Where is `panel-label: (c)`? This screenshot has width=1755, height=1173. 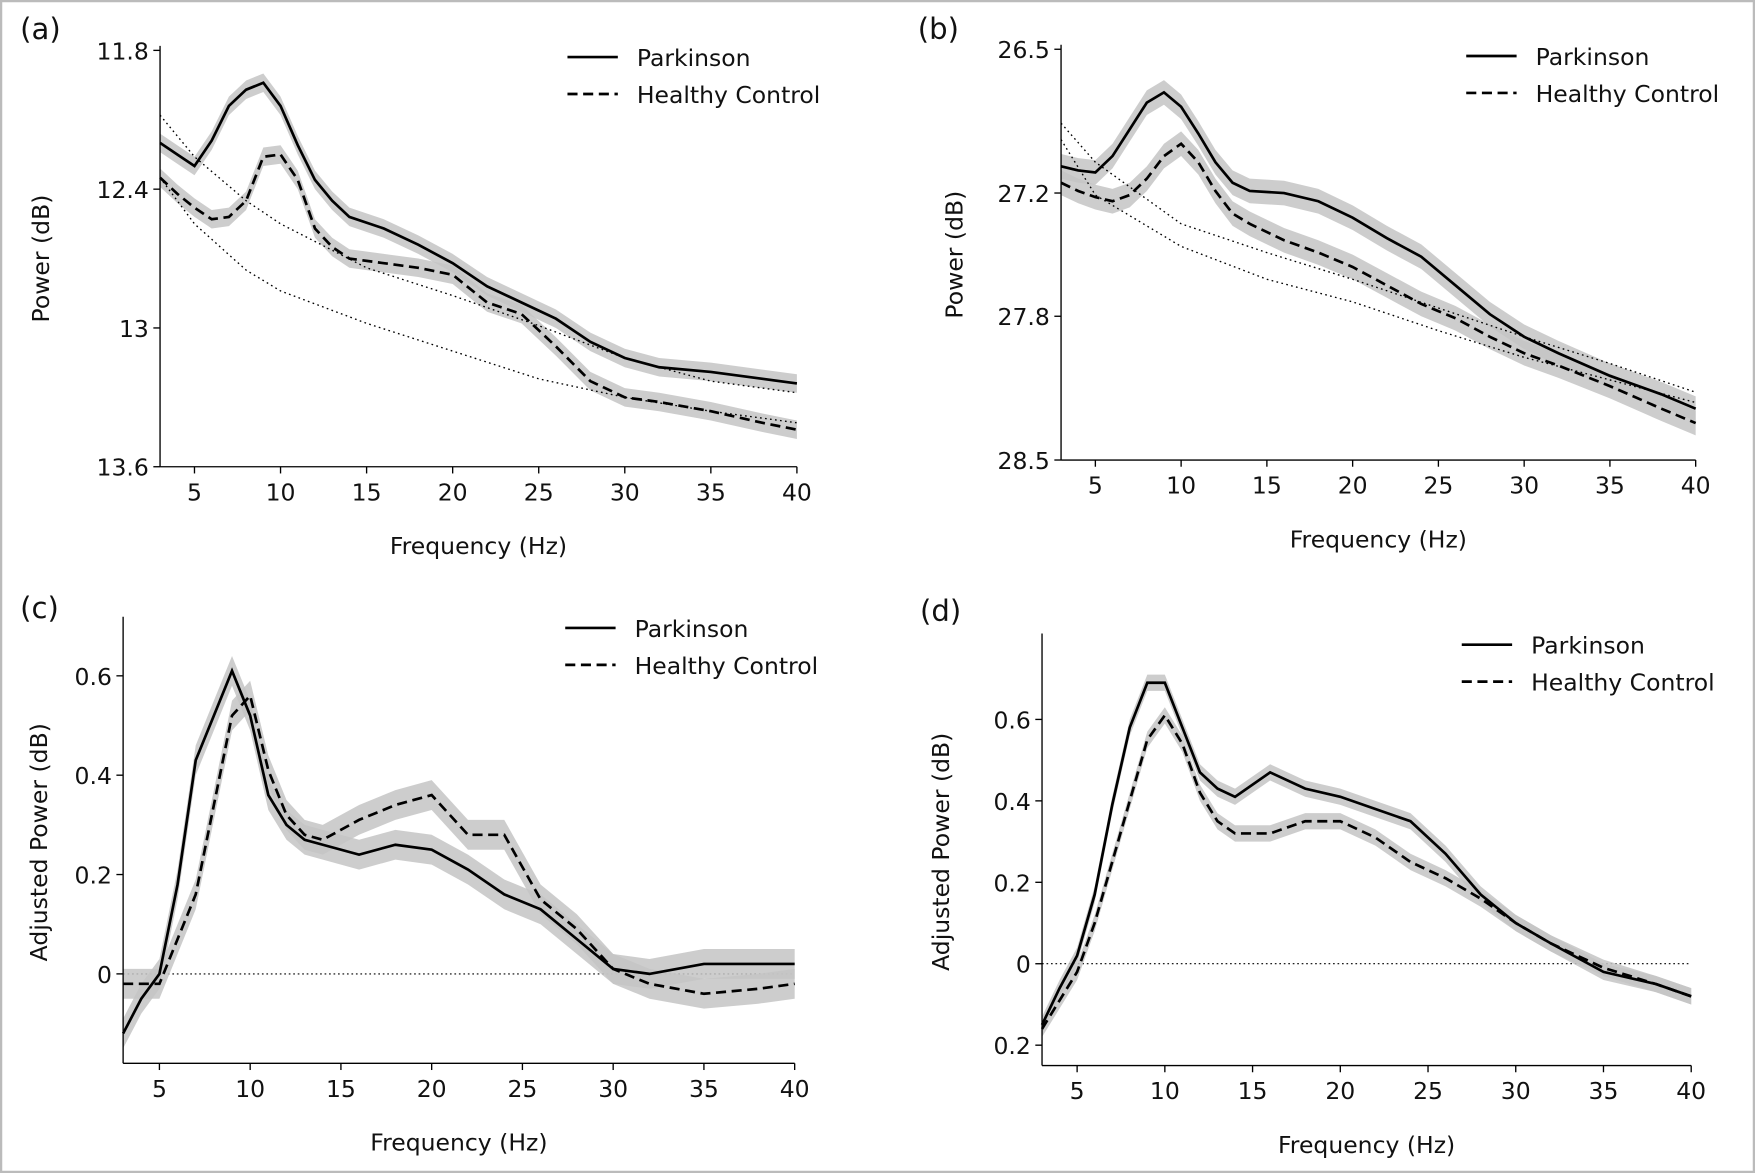
panel-label: (c) is located at coordinates (39, 608).